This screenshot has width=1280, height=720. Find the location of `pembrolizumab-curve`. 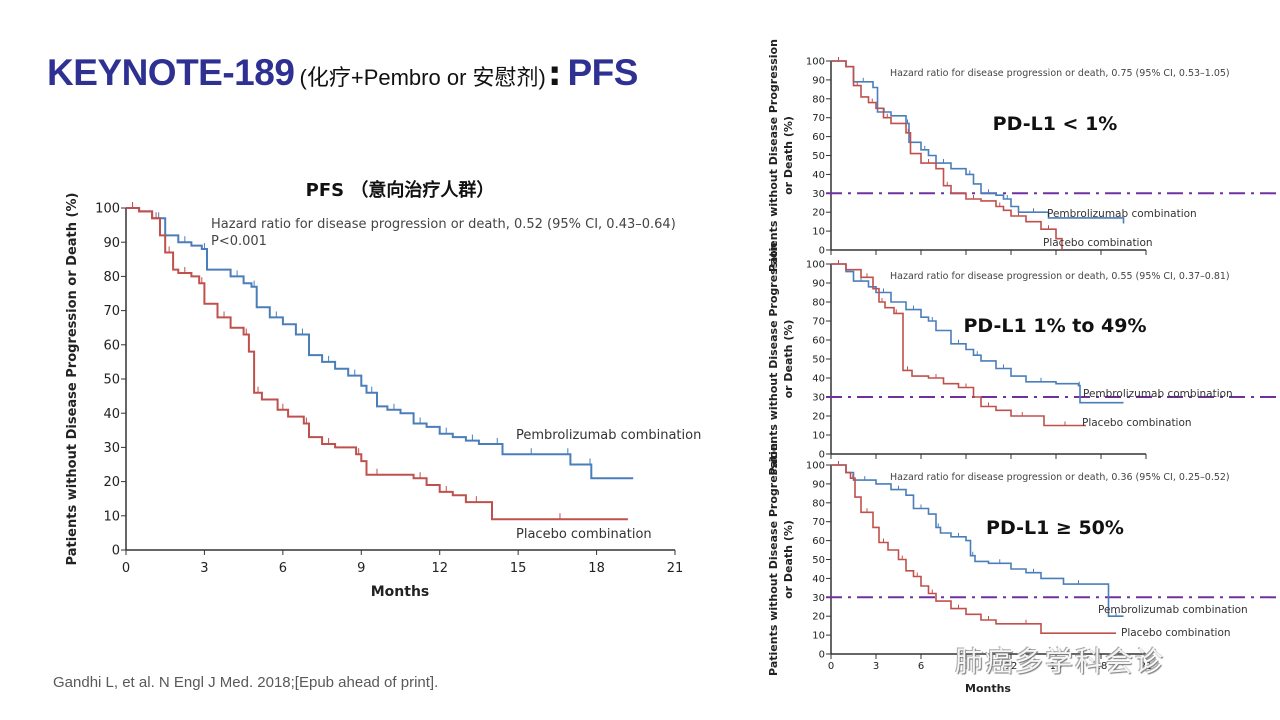

pembrolizumab-curve is located at coordinates (977, 540).